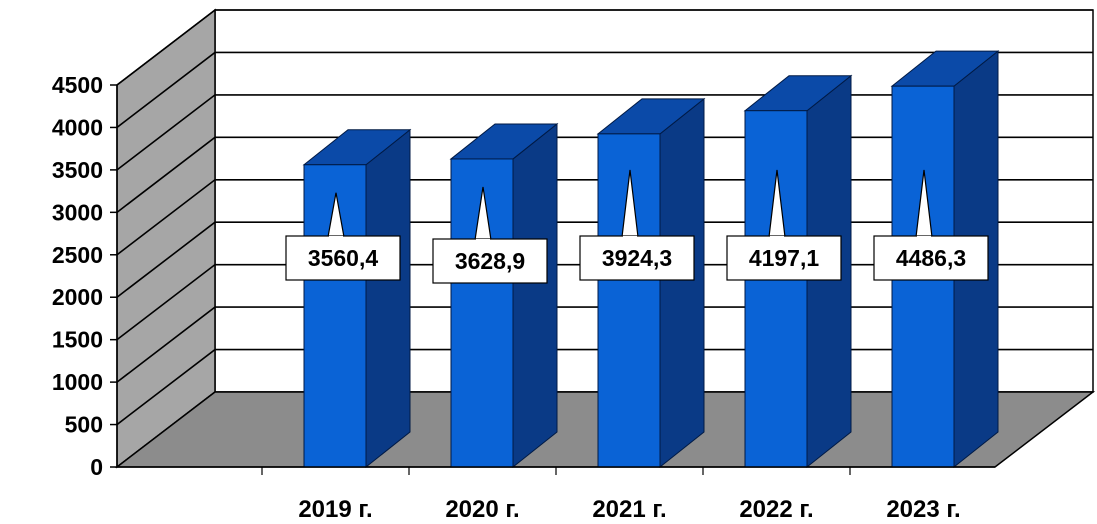 The width and height of the screenshot is (1097, 524). I want to click on bar-front, so click(776, 289).